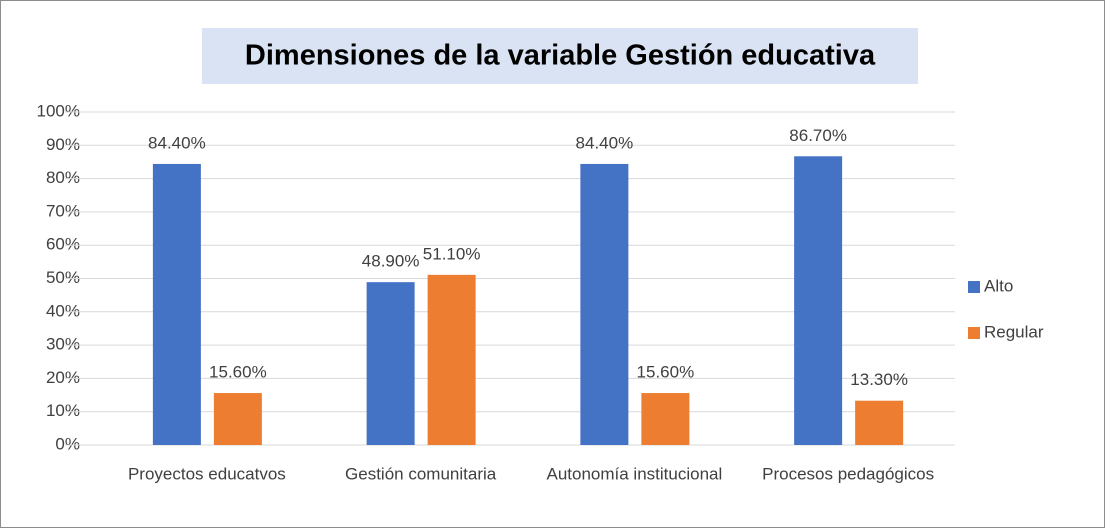 The width and height of the screenshot is (1106, 529). What do you see at coordinates (391, 261) in the screenshot?
I see `value-label: 48.90%` at bounding box center [391, 261].